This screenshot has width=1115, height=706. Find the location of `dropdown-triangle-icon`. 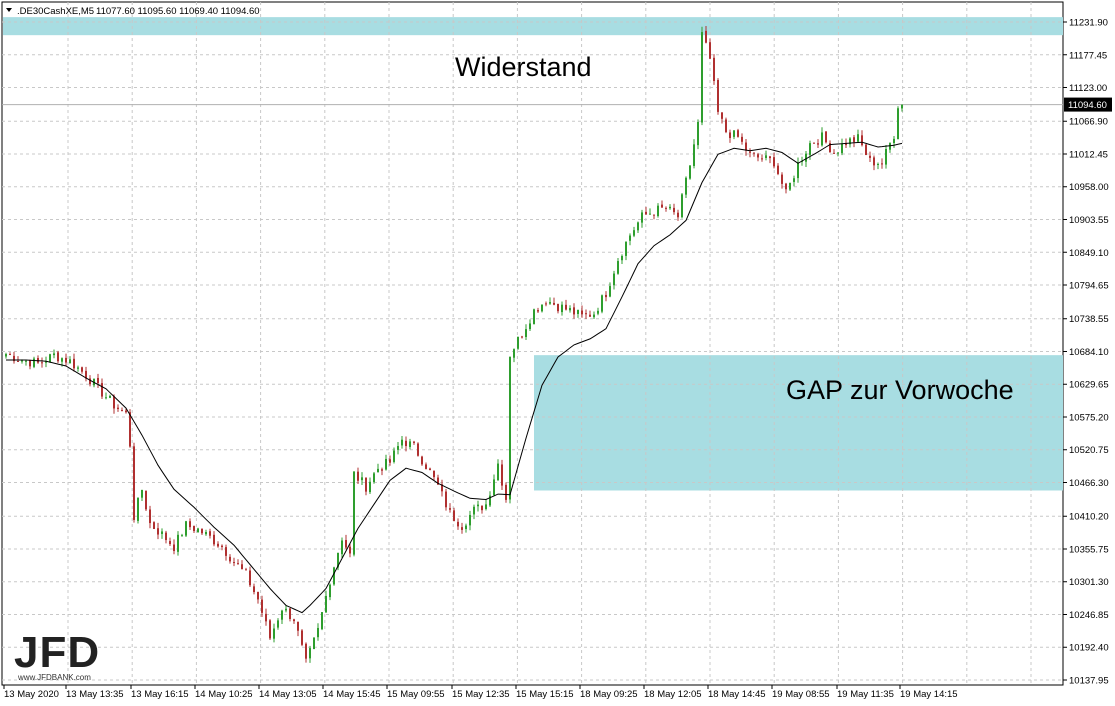

dropdown-triangle-icon is located at coordinates (9, 10).